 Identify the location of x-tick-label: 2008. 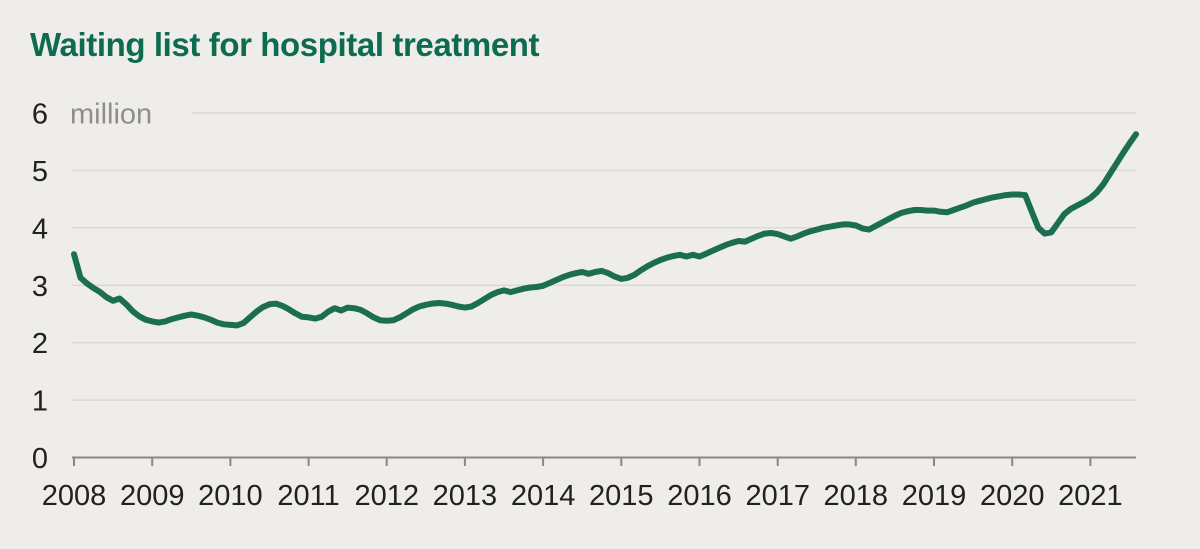
(74, 496).